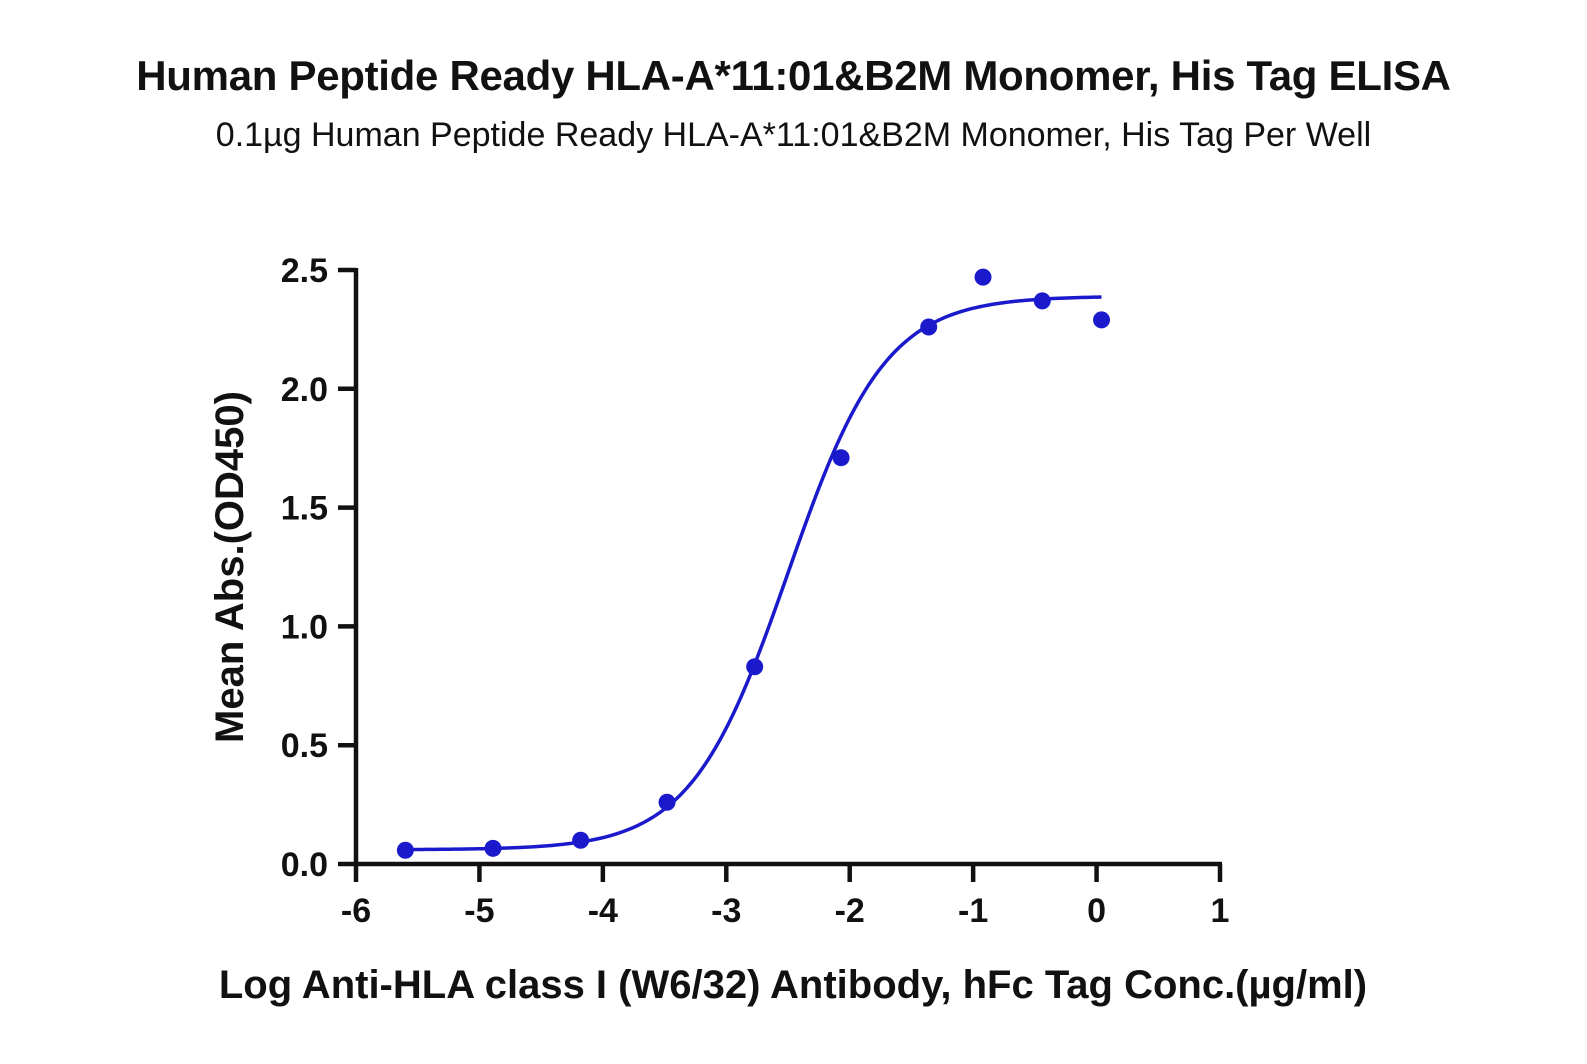  Describe the element at coordinates (304, 271) in the screenshot. I see `y-tick-label: 2.5` at that location.